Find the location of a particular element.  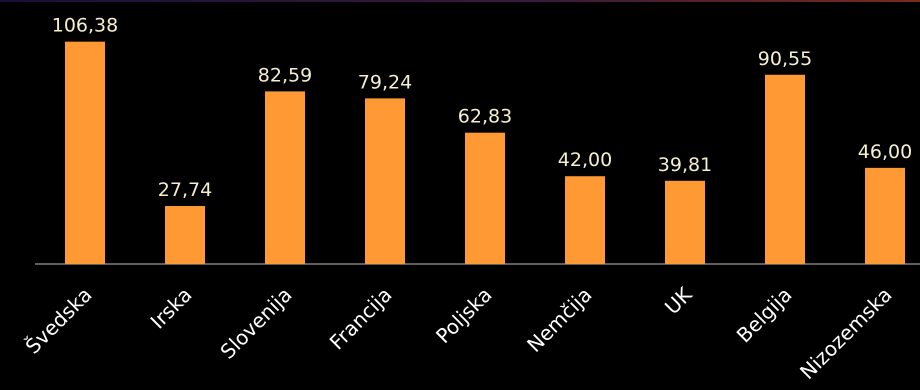

data-label: 79,24 is located at coordinates (385, 82).